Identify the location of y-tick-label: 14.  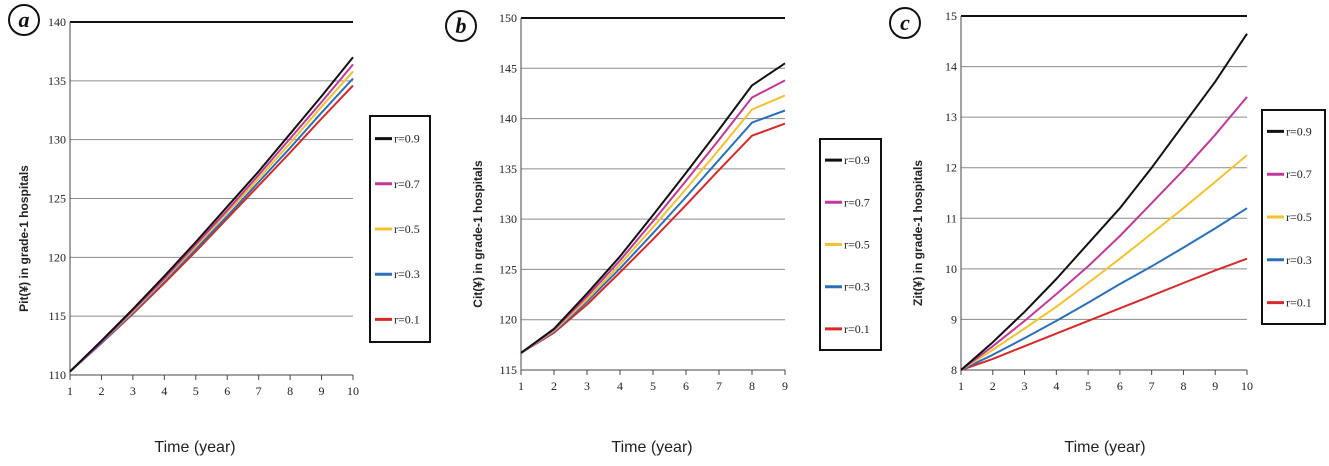
(951, 67).